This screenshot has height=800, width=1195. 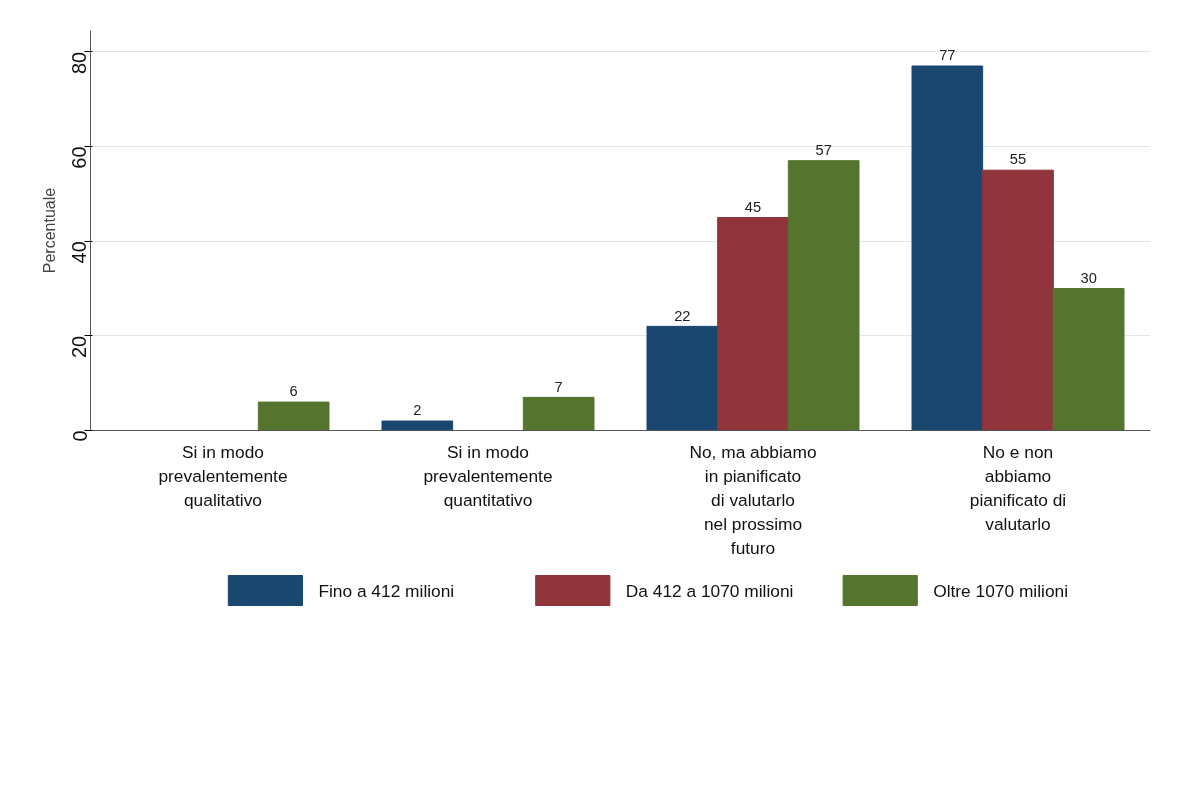 What do you see at coordinates (558, 386) in the screenshot?
I see `data-label: 7` at bounding box center [558, 386].